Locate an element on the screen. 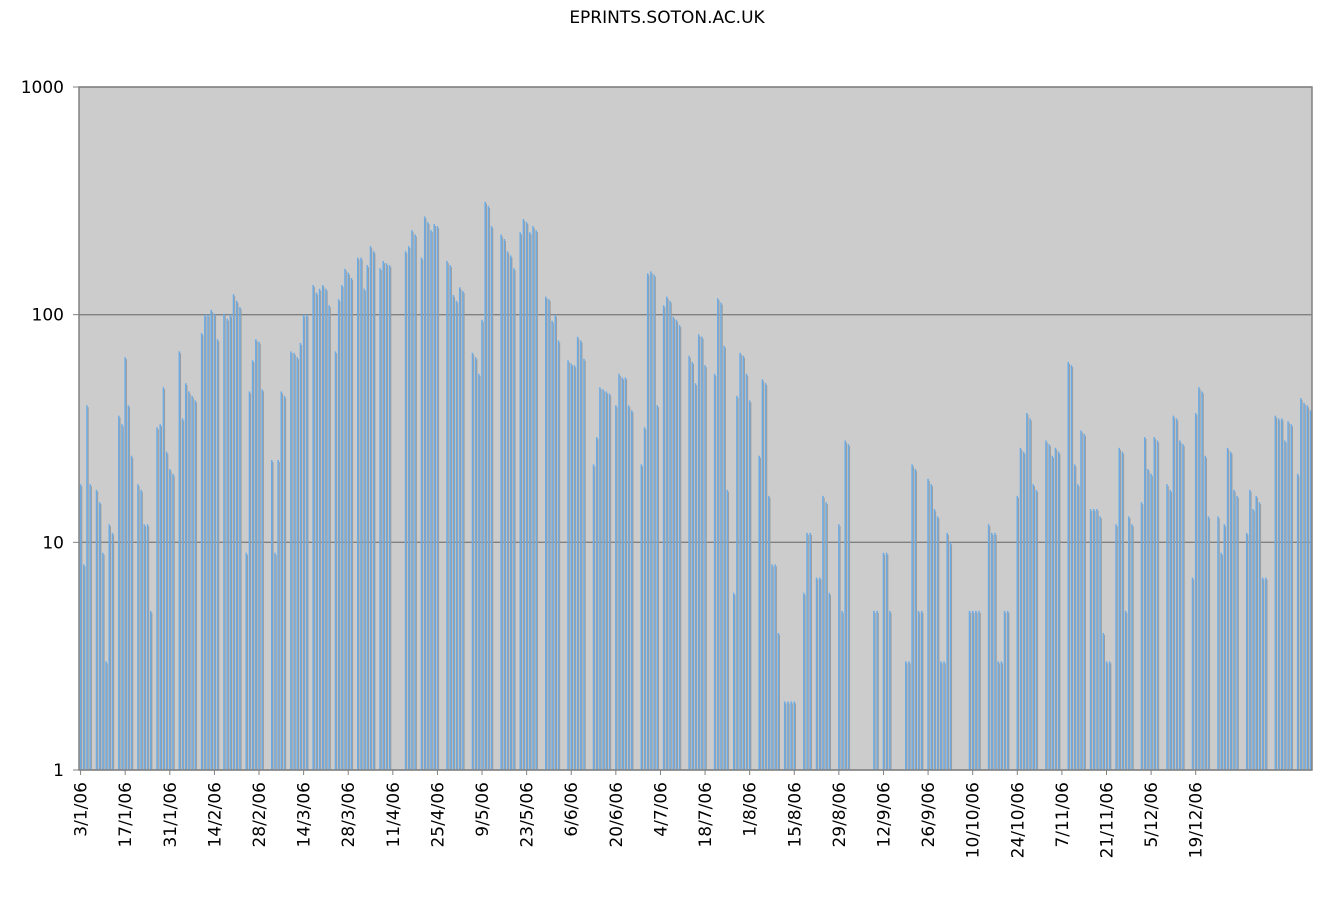 The image size is (1328, 904). x-tick-label: 20/6/06 is located at coordinates (617, 815).